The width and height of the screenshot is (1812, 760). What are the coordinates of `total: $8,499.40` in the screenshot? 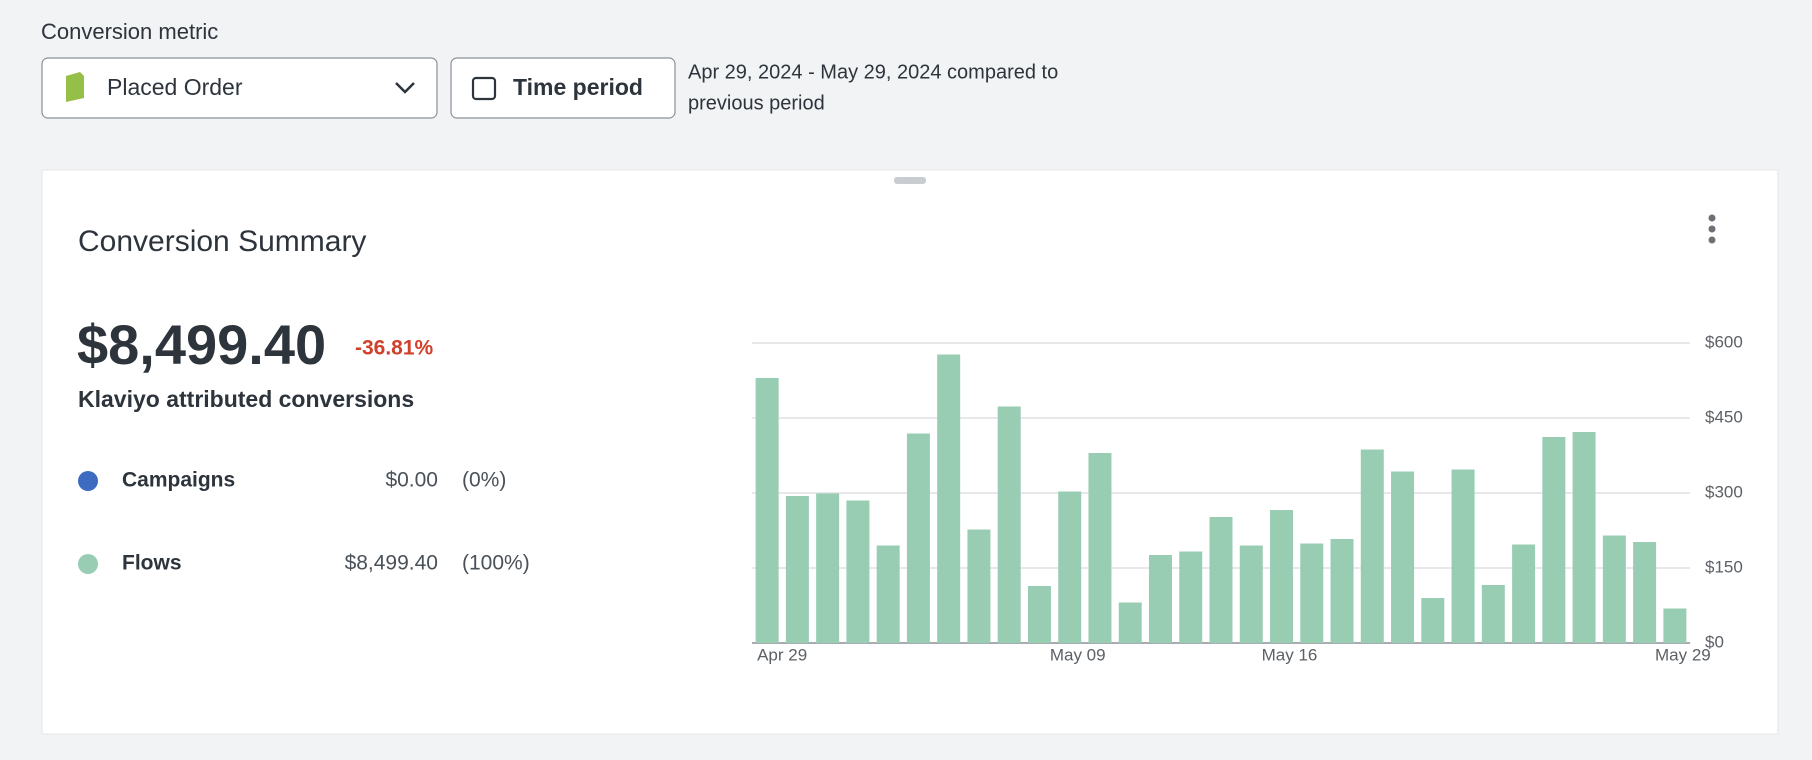 It's located at (201, 344).